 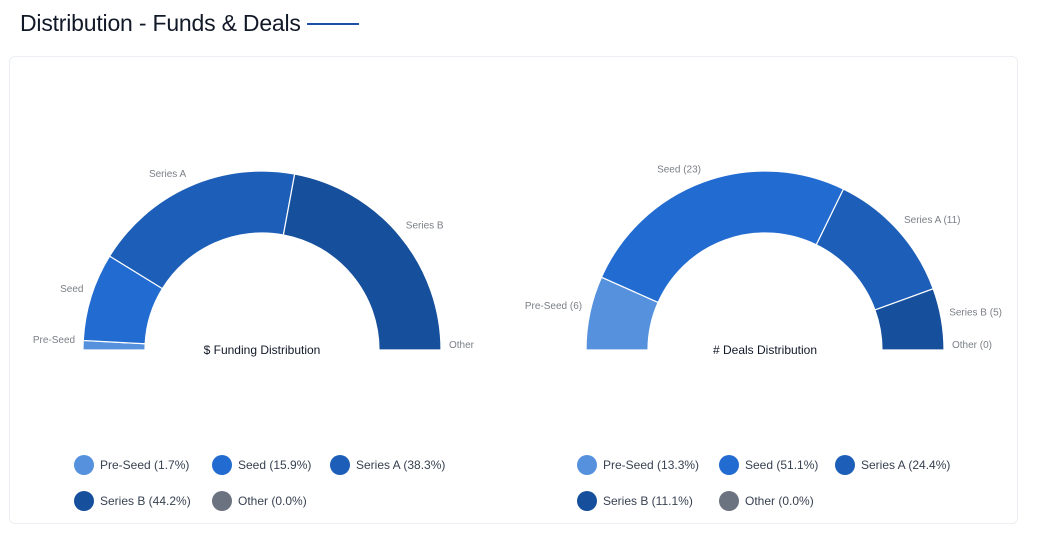 I want to click on deals-slice-series-b, so click(x=909, y=319).